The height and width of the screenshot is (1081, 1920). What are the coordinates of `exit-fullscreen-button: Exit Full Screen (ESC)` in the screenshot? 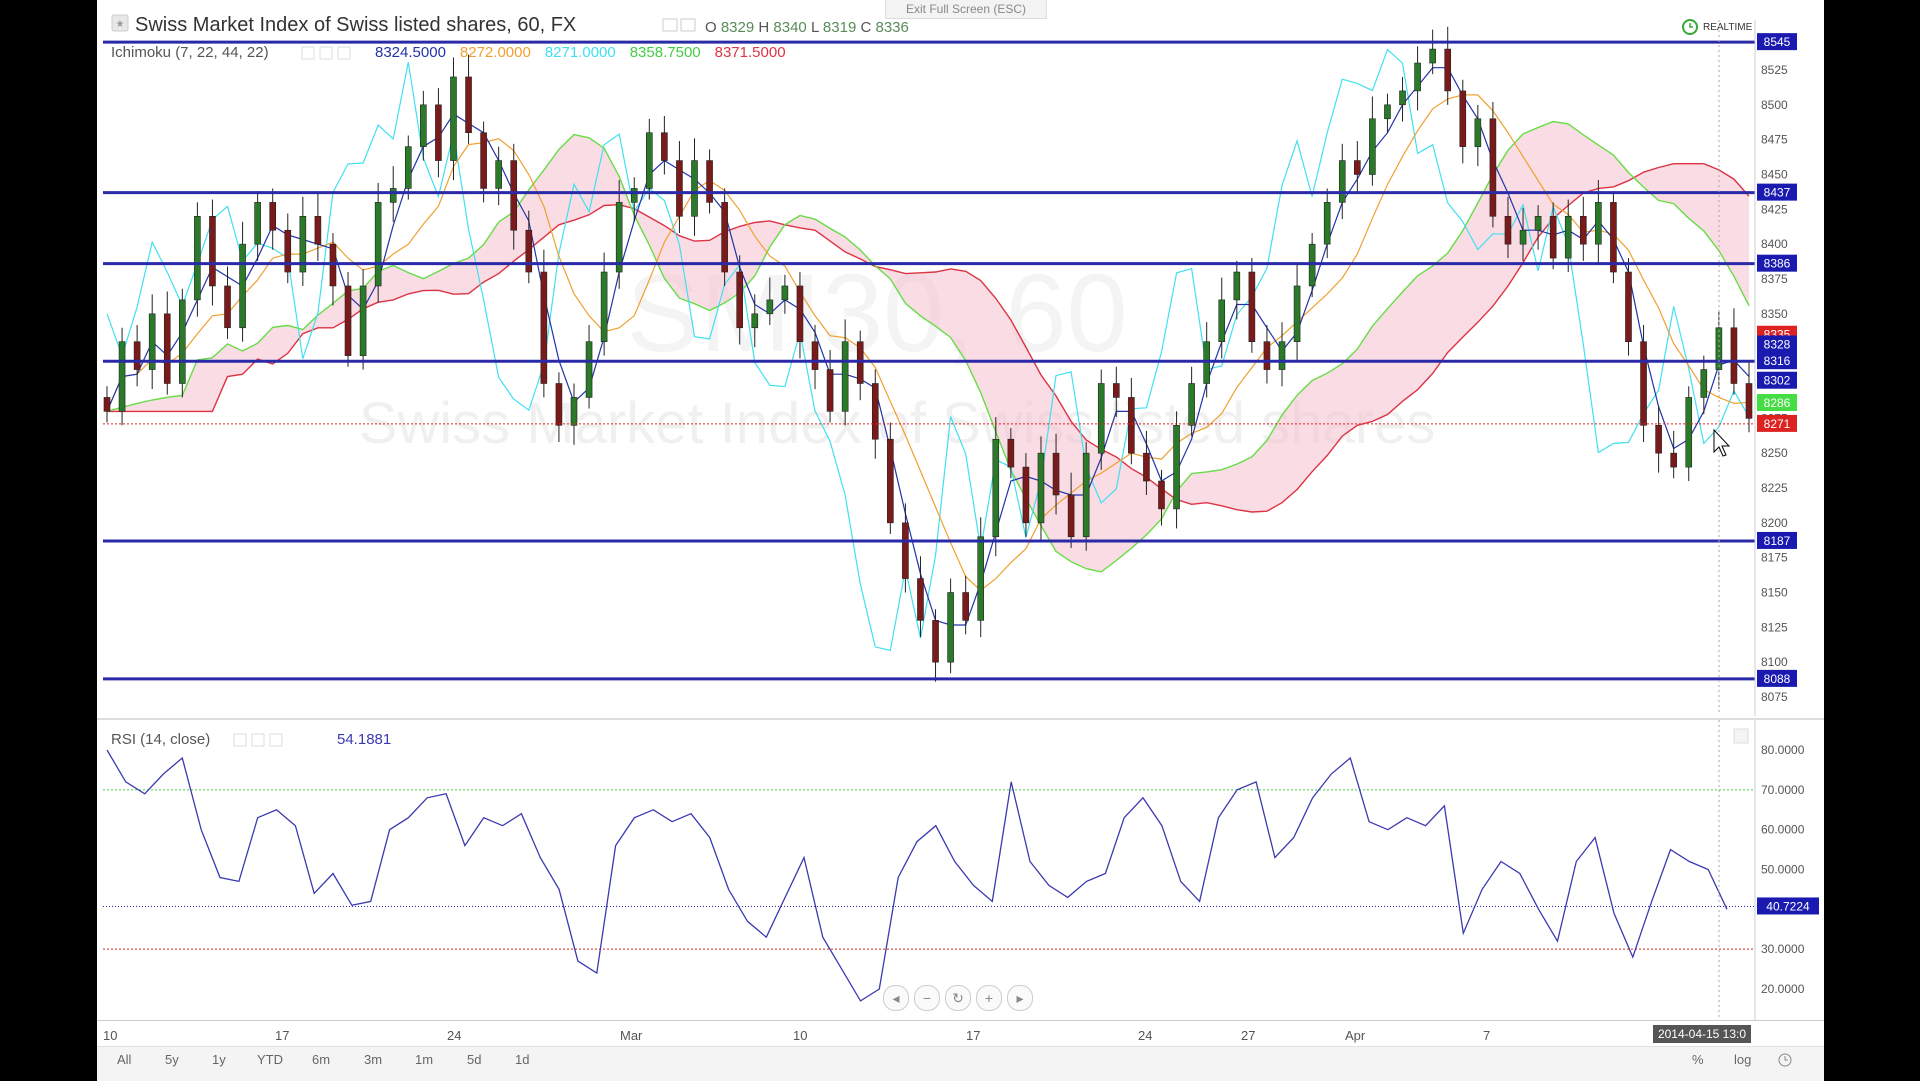 It's located at (966, 9).